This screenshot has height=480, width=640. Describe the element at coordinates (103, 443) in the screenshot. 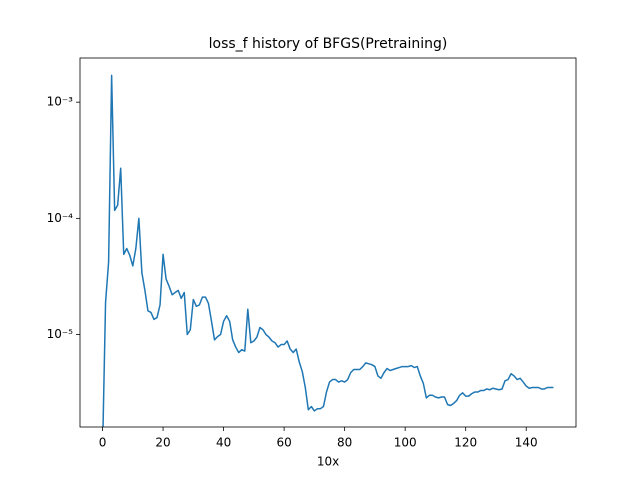

I see `x-tick-label: 0` at that location.